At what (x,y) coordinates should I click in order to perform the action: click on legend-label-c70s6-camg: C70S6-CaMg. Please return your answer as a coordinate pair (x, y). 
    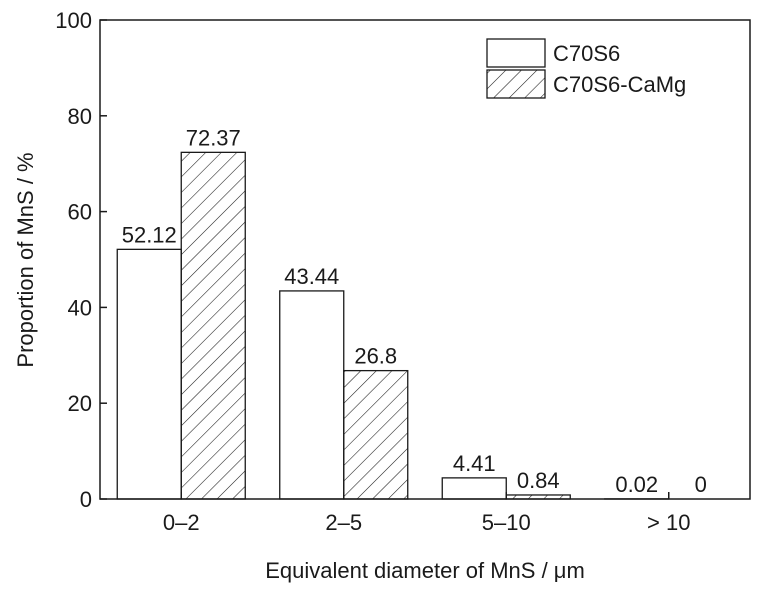
    Looking at the image, I should click on (619, 84).